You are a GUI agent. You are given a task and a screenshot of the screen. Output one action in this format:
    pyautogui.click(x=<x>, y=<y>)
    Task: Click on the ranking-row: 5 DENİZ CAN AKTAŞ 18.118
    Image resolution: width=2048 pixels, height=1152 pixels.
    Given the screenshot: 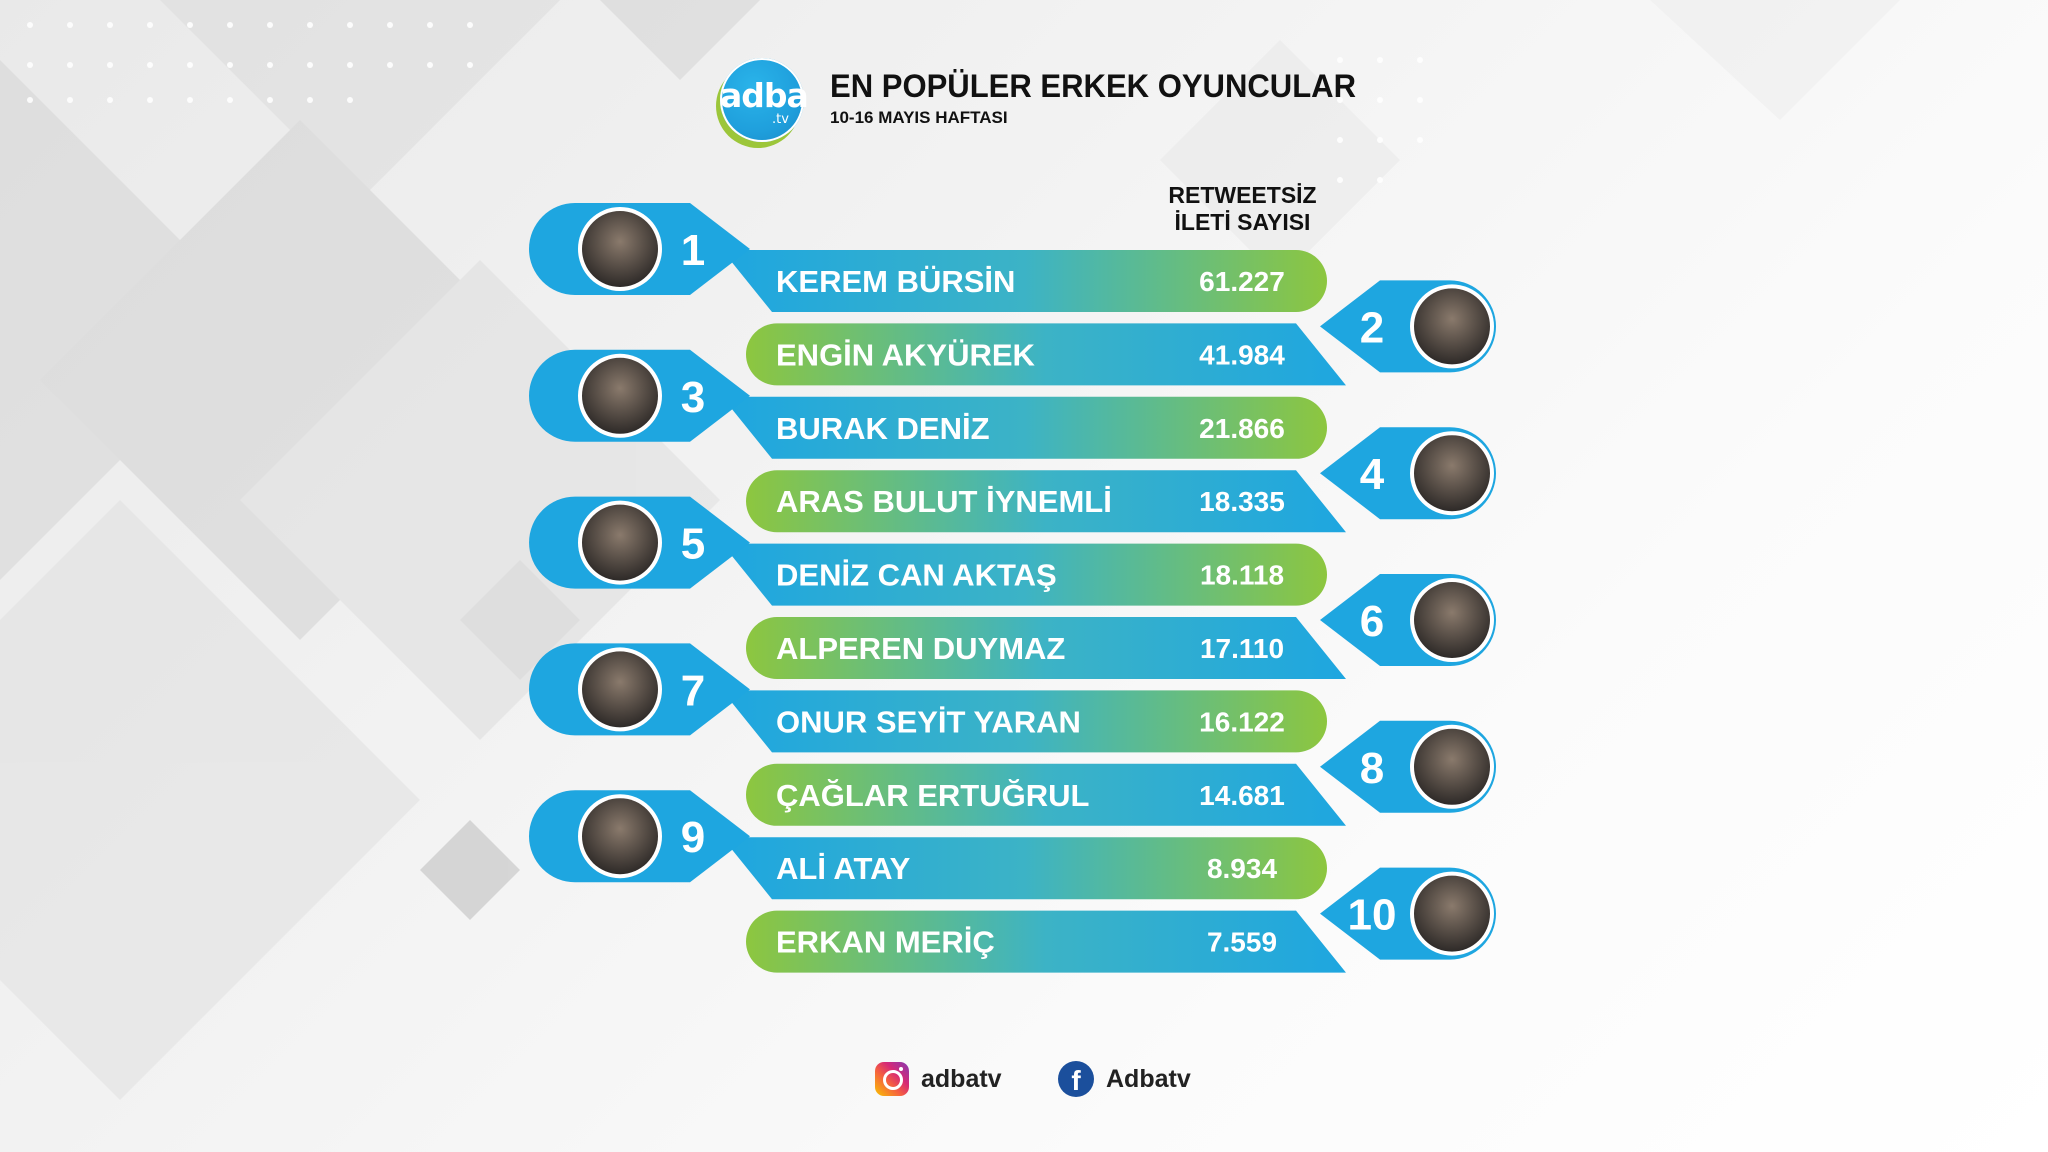 What is the action you would take?
    pyautogui.click(x=928, y=551)
    